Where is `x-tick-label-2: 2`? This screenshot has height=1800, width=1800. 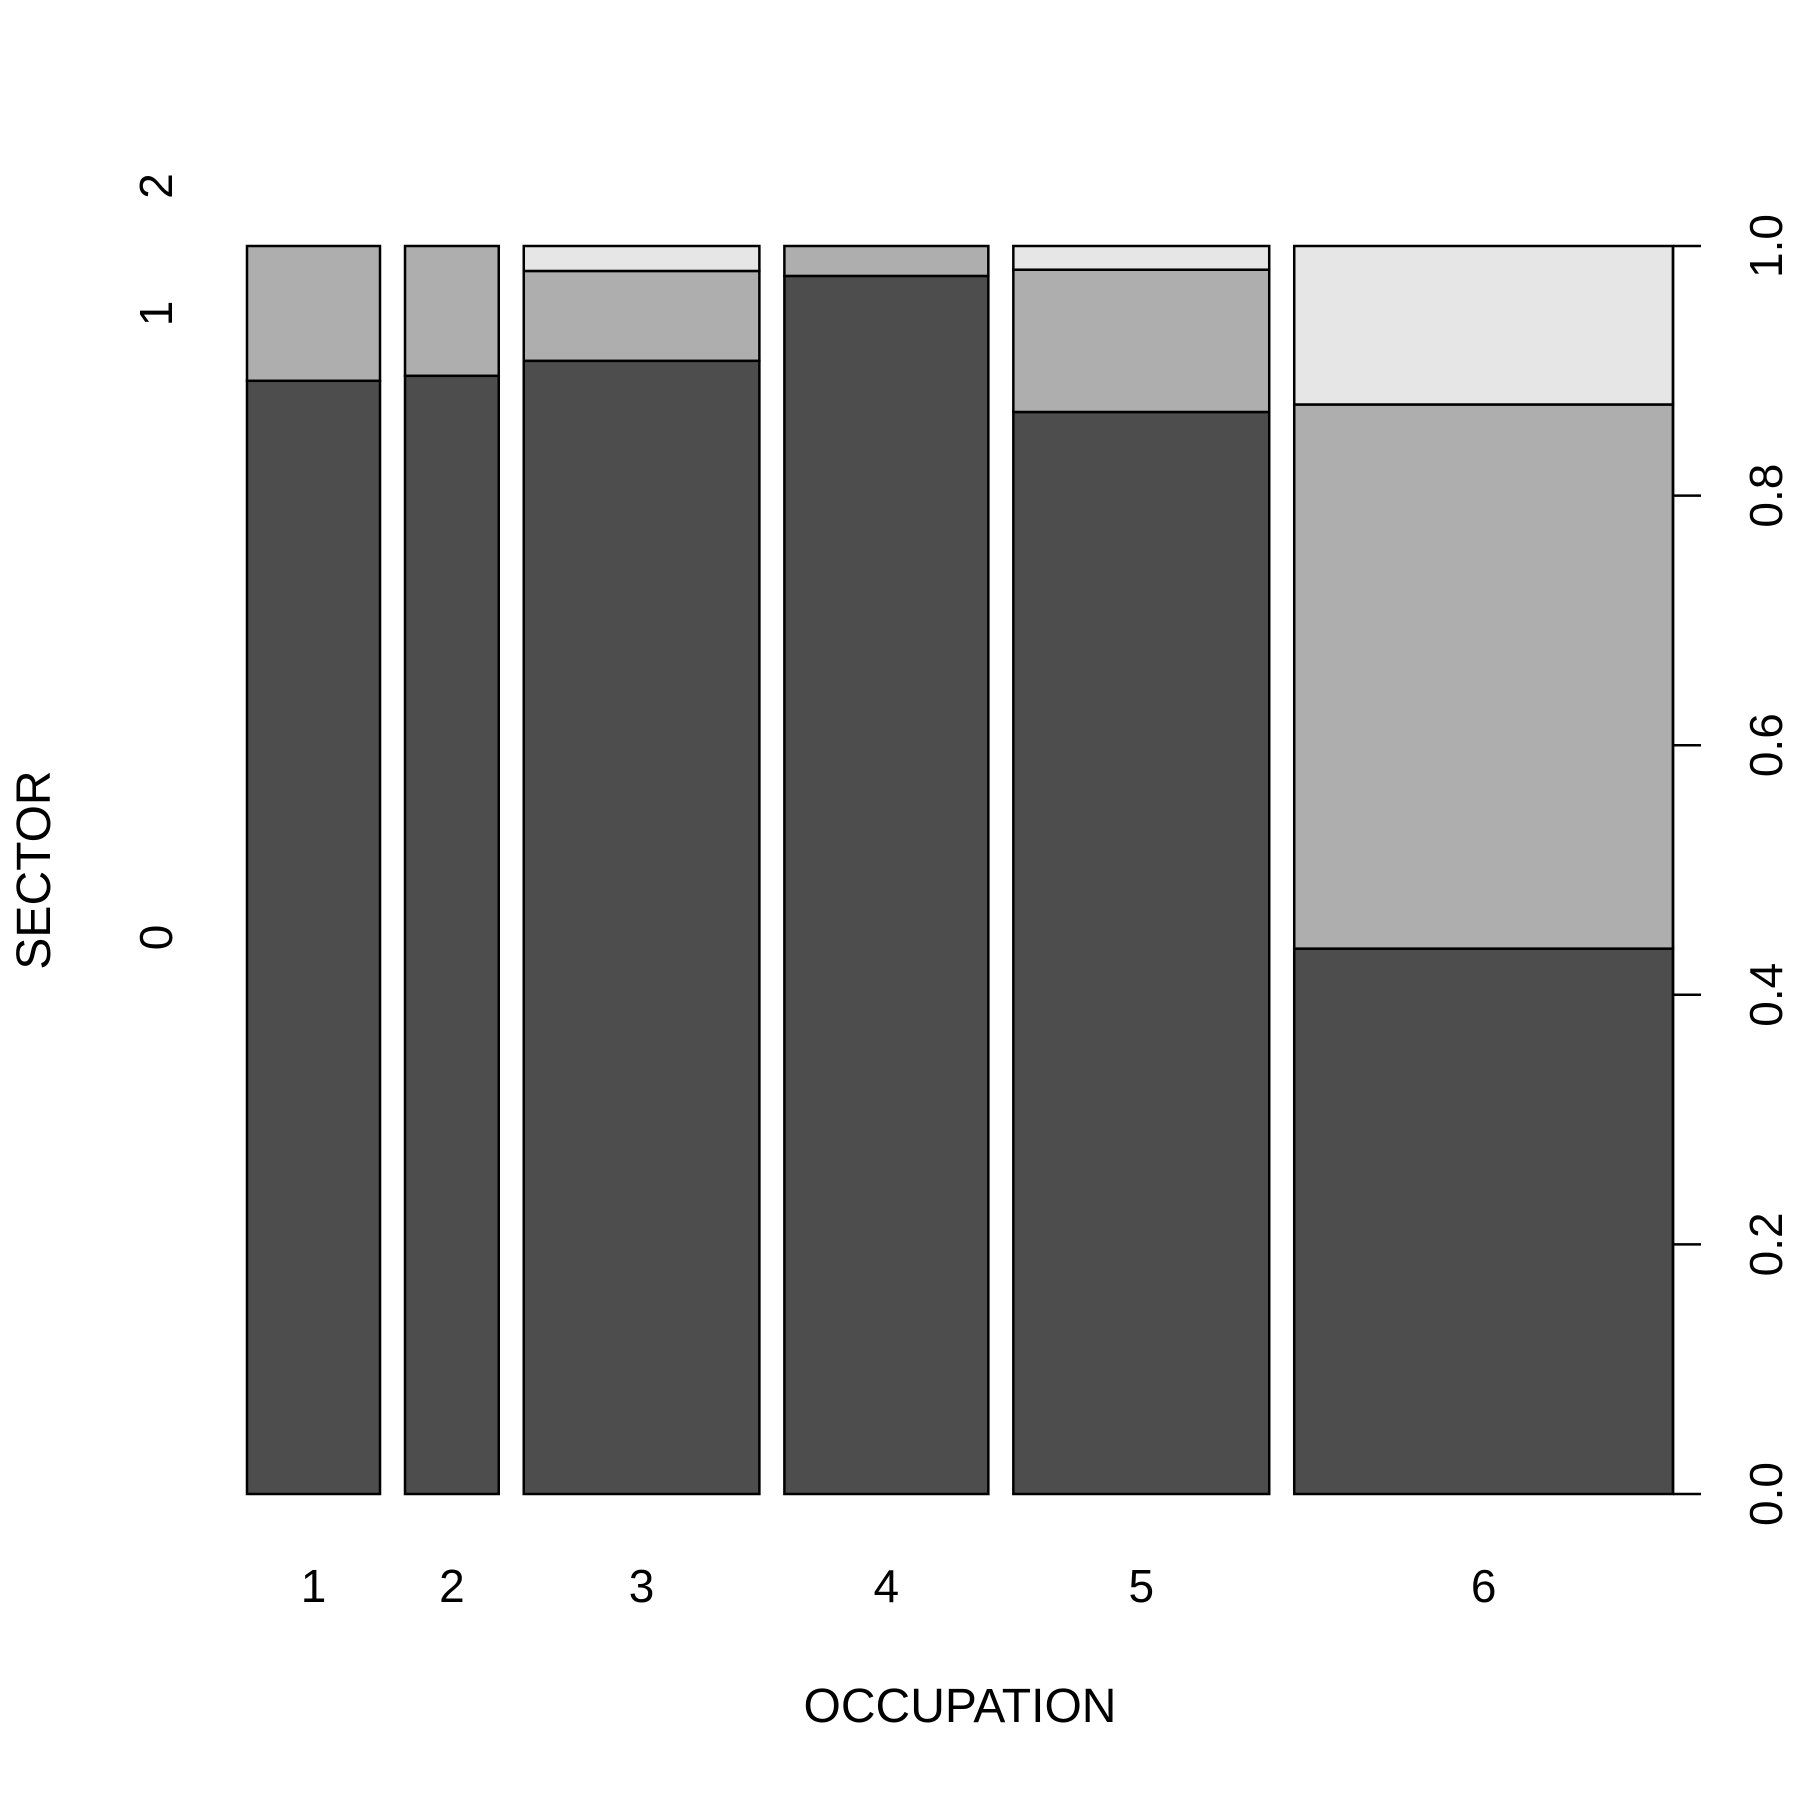 x-tick-label-2: 2 is located at coordinates (452, 1586).